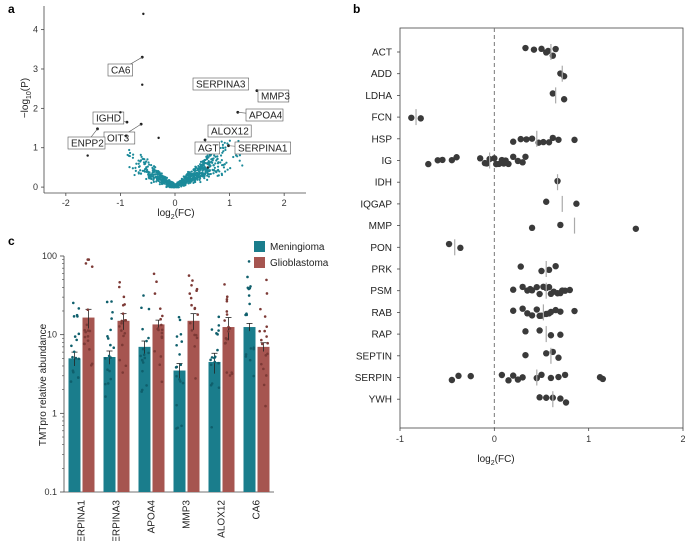 Image resolution: width=685 pixels, height=546 pixels. I want to click on bar-legend: Meningioma Glioblastoma, so click(291, 255).